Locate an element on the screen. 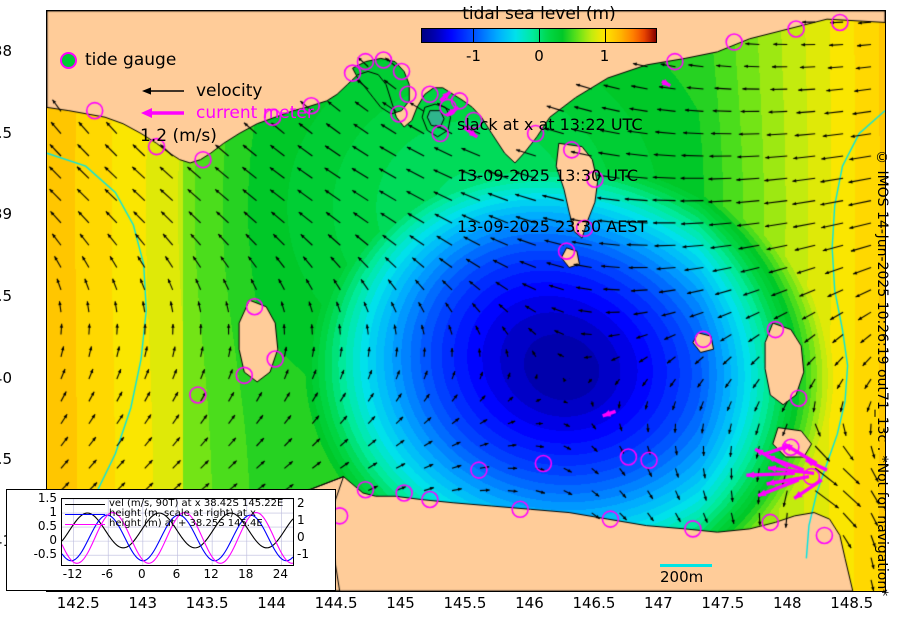 This screenshot has width=900, height=622. x-tick-label: 145.5 is located at coordinates (465, 603).